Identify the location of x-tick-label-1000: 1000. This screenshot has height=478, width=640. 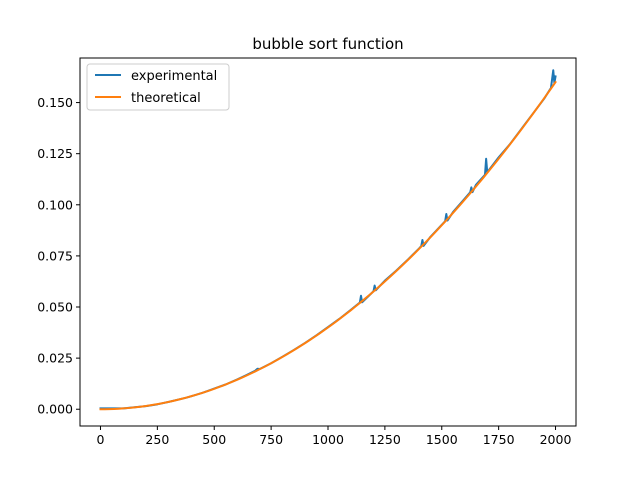
(328, 439).